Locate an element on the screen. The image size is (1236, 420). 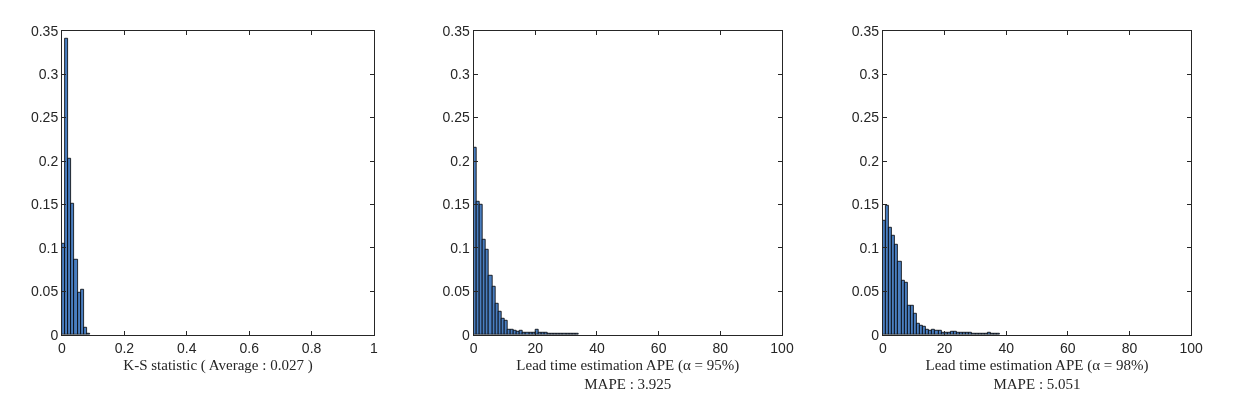
x-tick-label: 0.6 is located at coordinates (249, 347).